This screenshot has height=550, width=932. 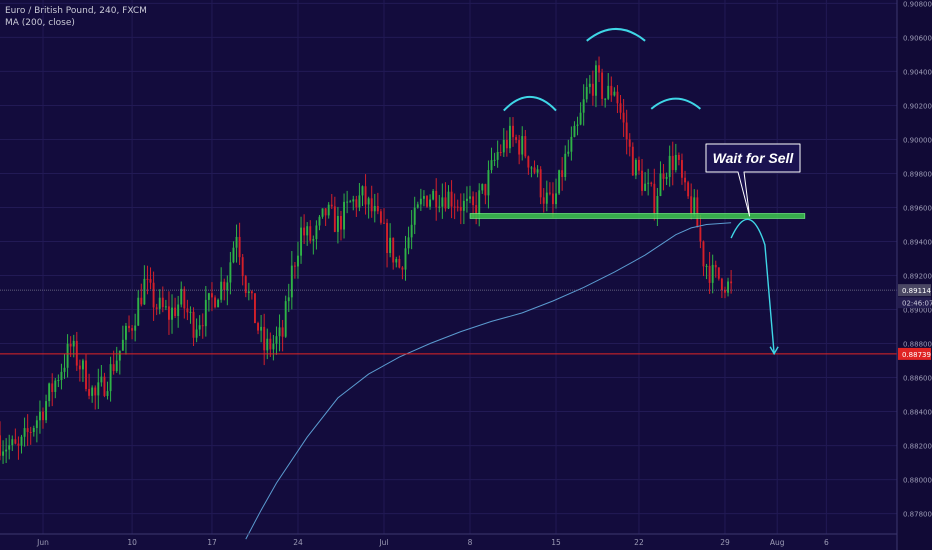 What do you see at coordinates (826, 542) in the screenshot?
I see `x-tick-label: 6` at bounding box center [826, 542].